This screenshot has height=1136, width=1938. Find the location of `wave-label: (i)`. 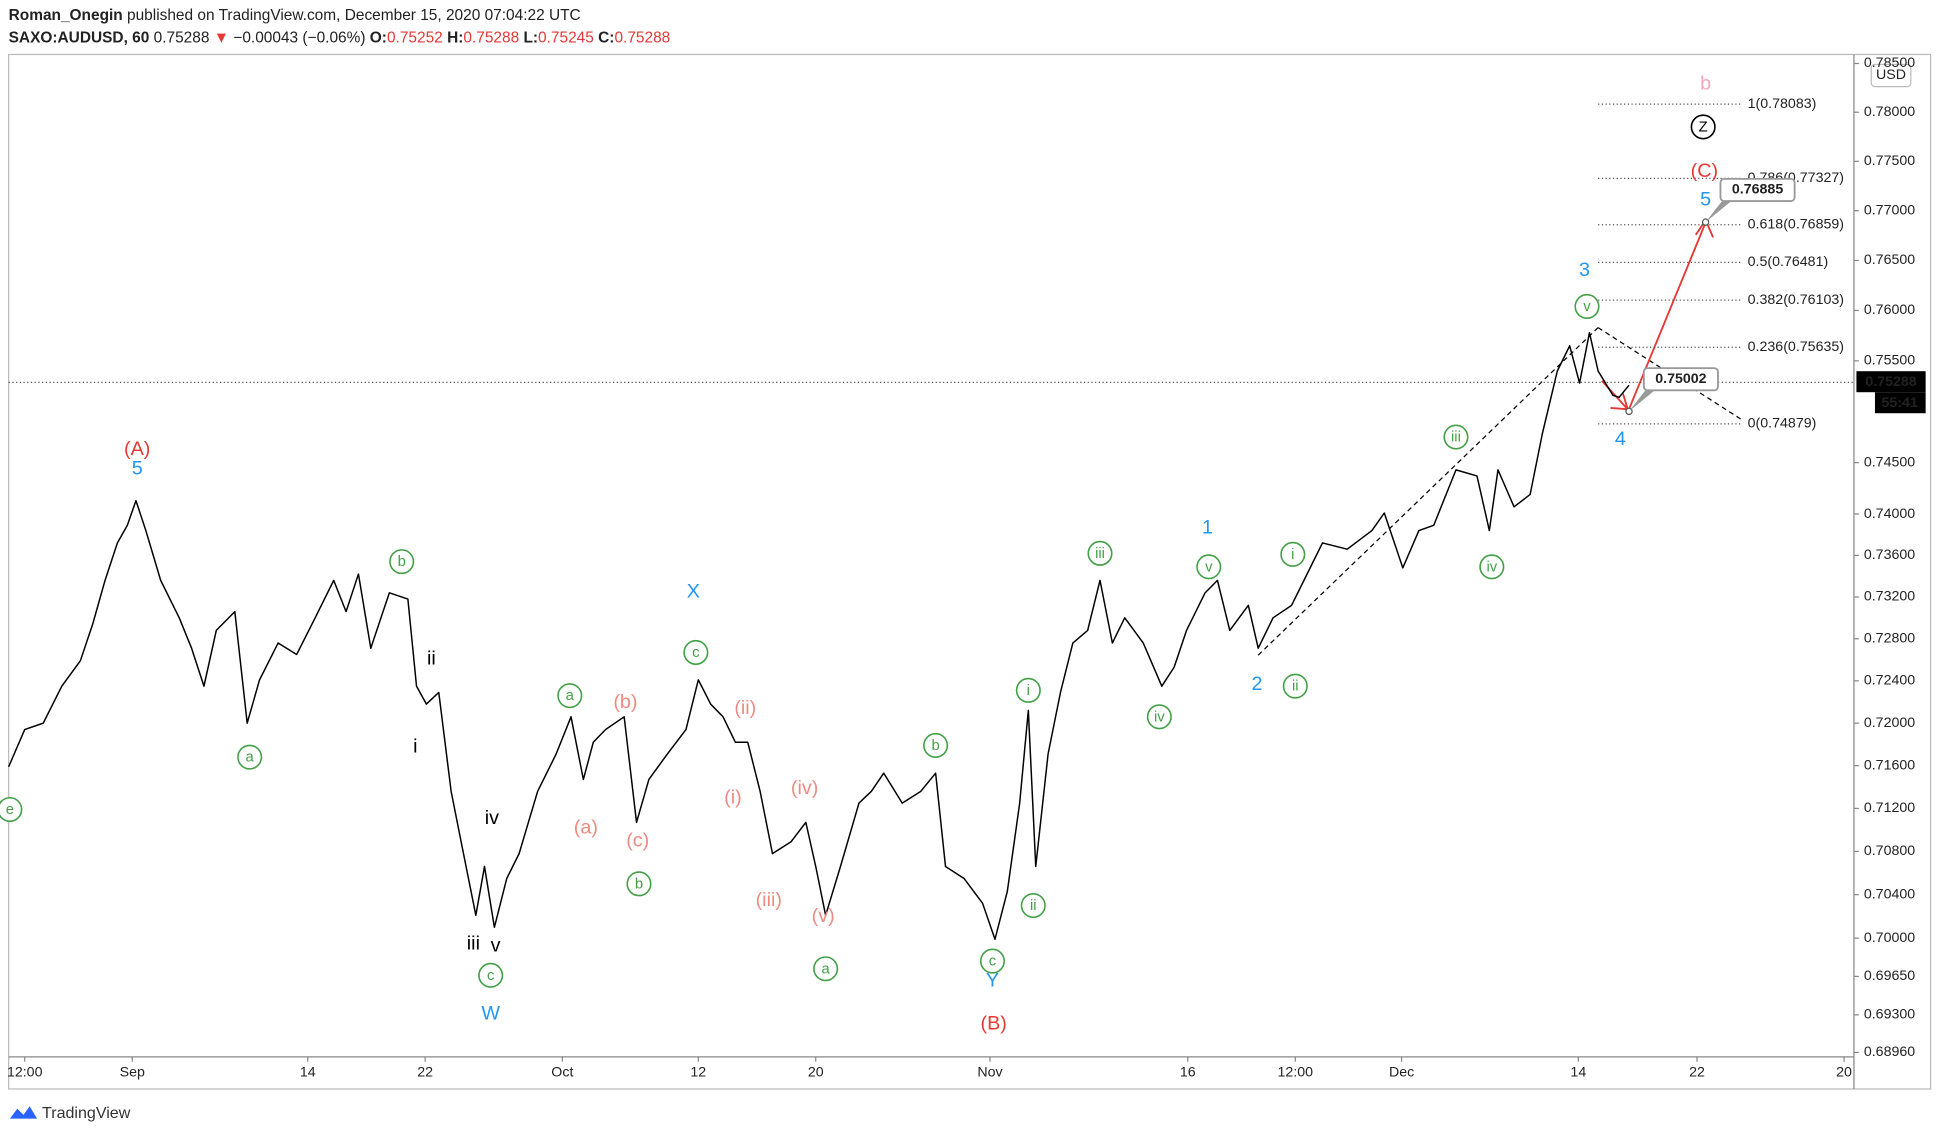

wave-label: (i) is located at coordinates (733, 798).